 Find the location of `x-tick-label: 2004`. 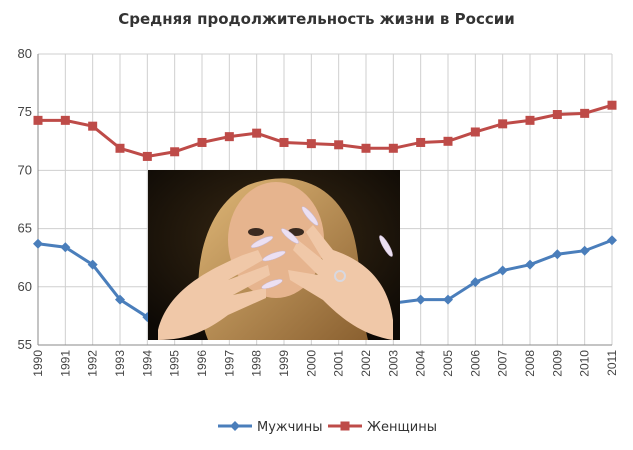

x-tick-label: 2004 is located at coordinates (421, 363).